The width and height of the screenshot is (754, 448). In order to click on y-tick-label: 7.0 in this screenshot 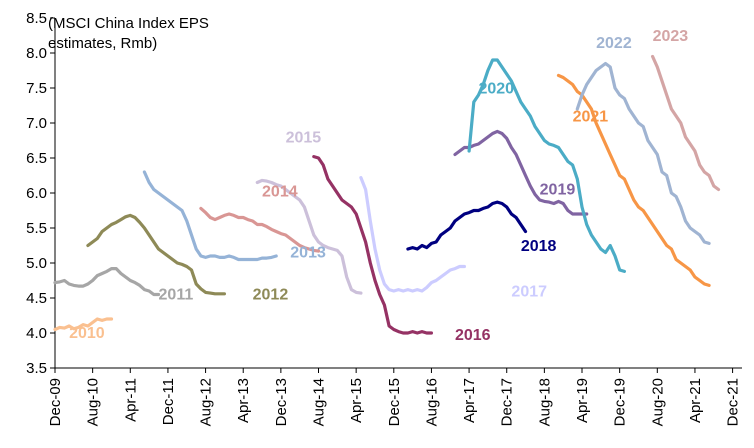, I will do `click(36, 123)`.